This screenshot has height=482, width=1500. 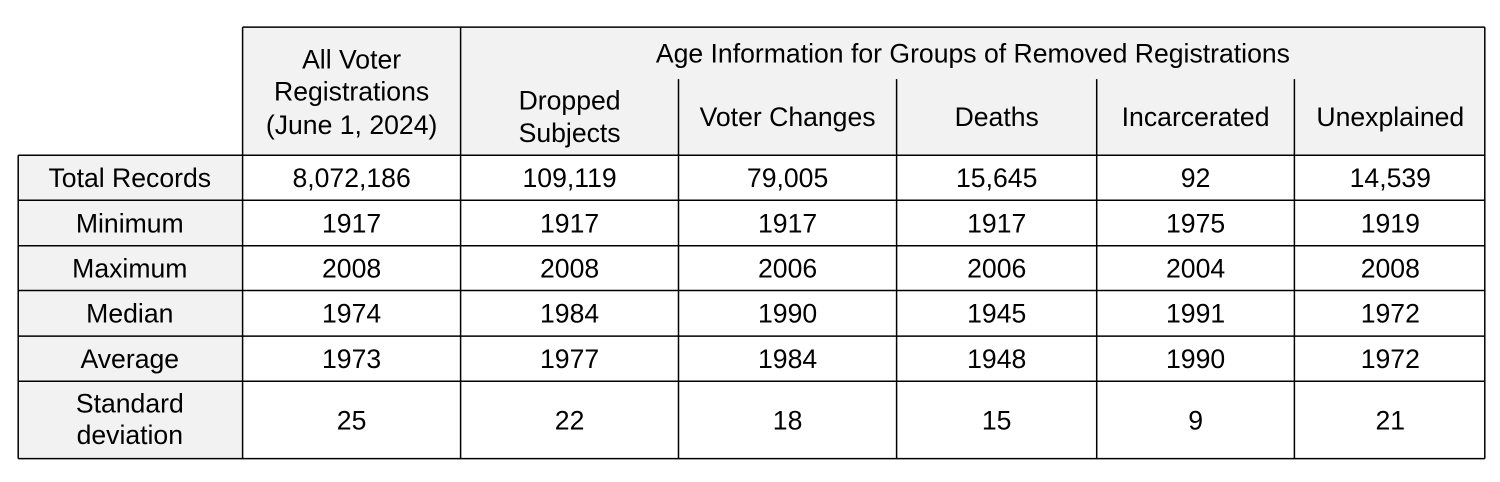 I want to click on svg-text: 1948, so click(x=996, y=359).